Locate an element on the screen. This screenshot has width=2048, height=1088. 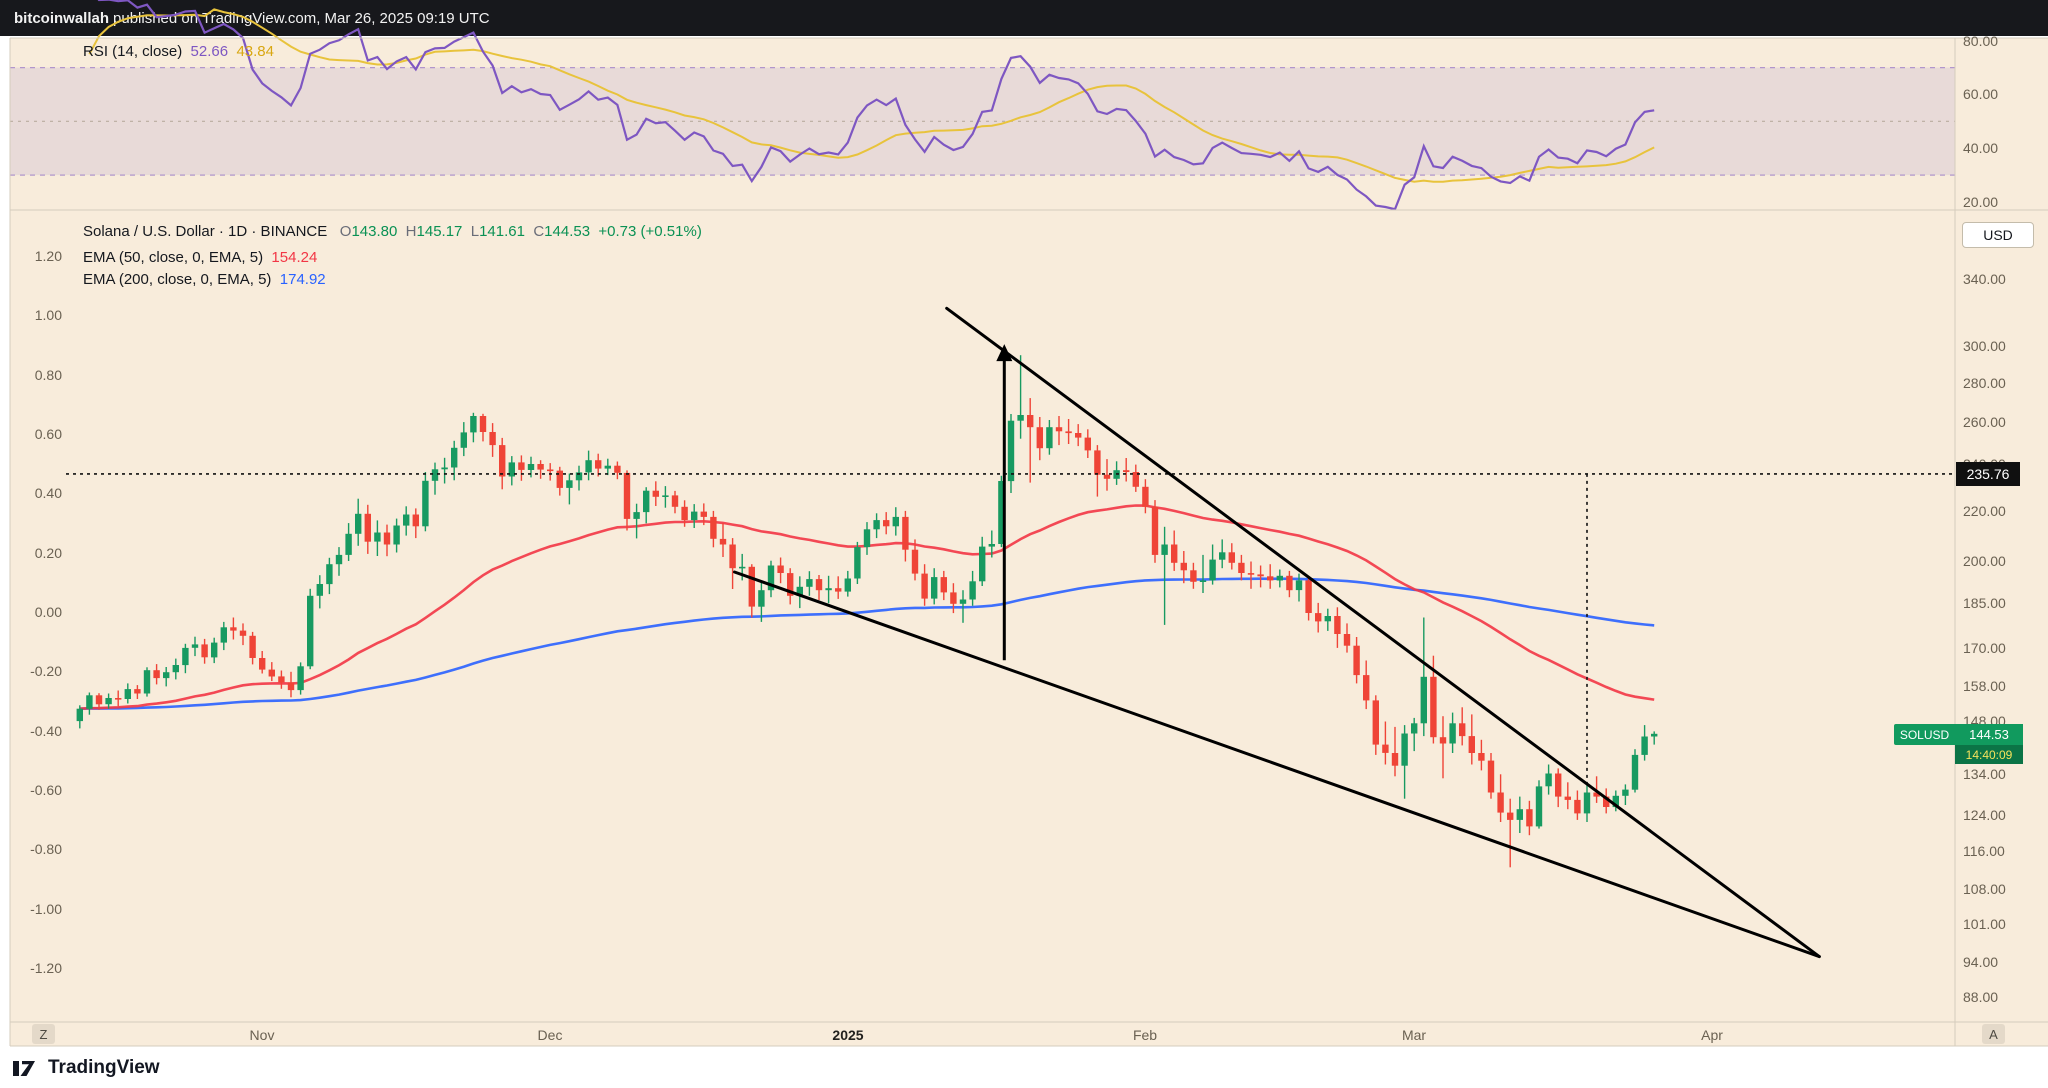
timezone-button: Z is located at coordinates (43, 1034).